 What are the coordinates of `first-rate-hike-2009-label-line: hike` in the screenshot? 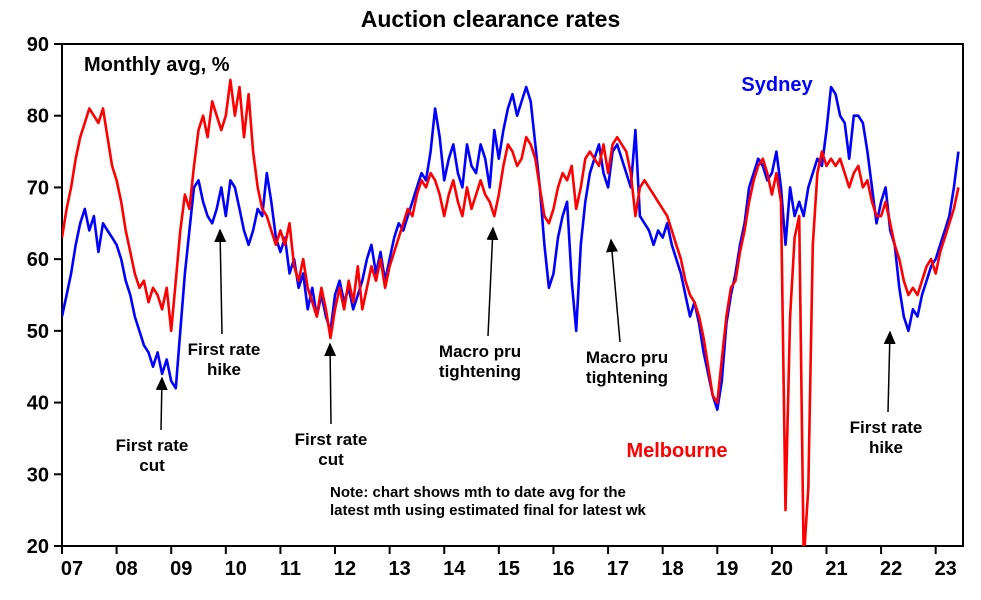 It's located at (224, 370).